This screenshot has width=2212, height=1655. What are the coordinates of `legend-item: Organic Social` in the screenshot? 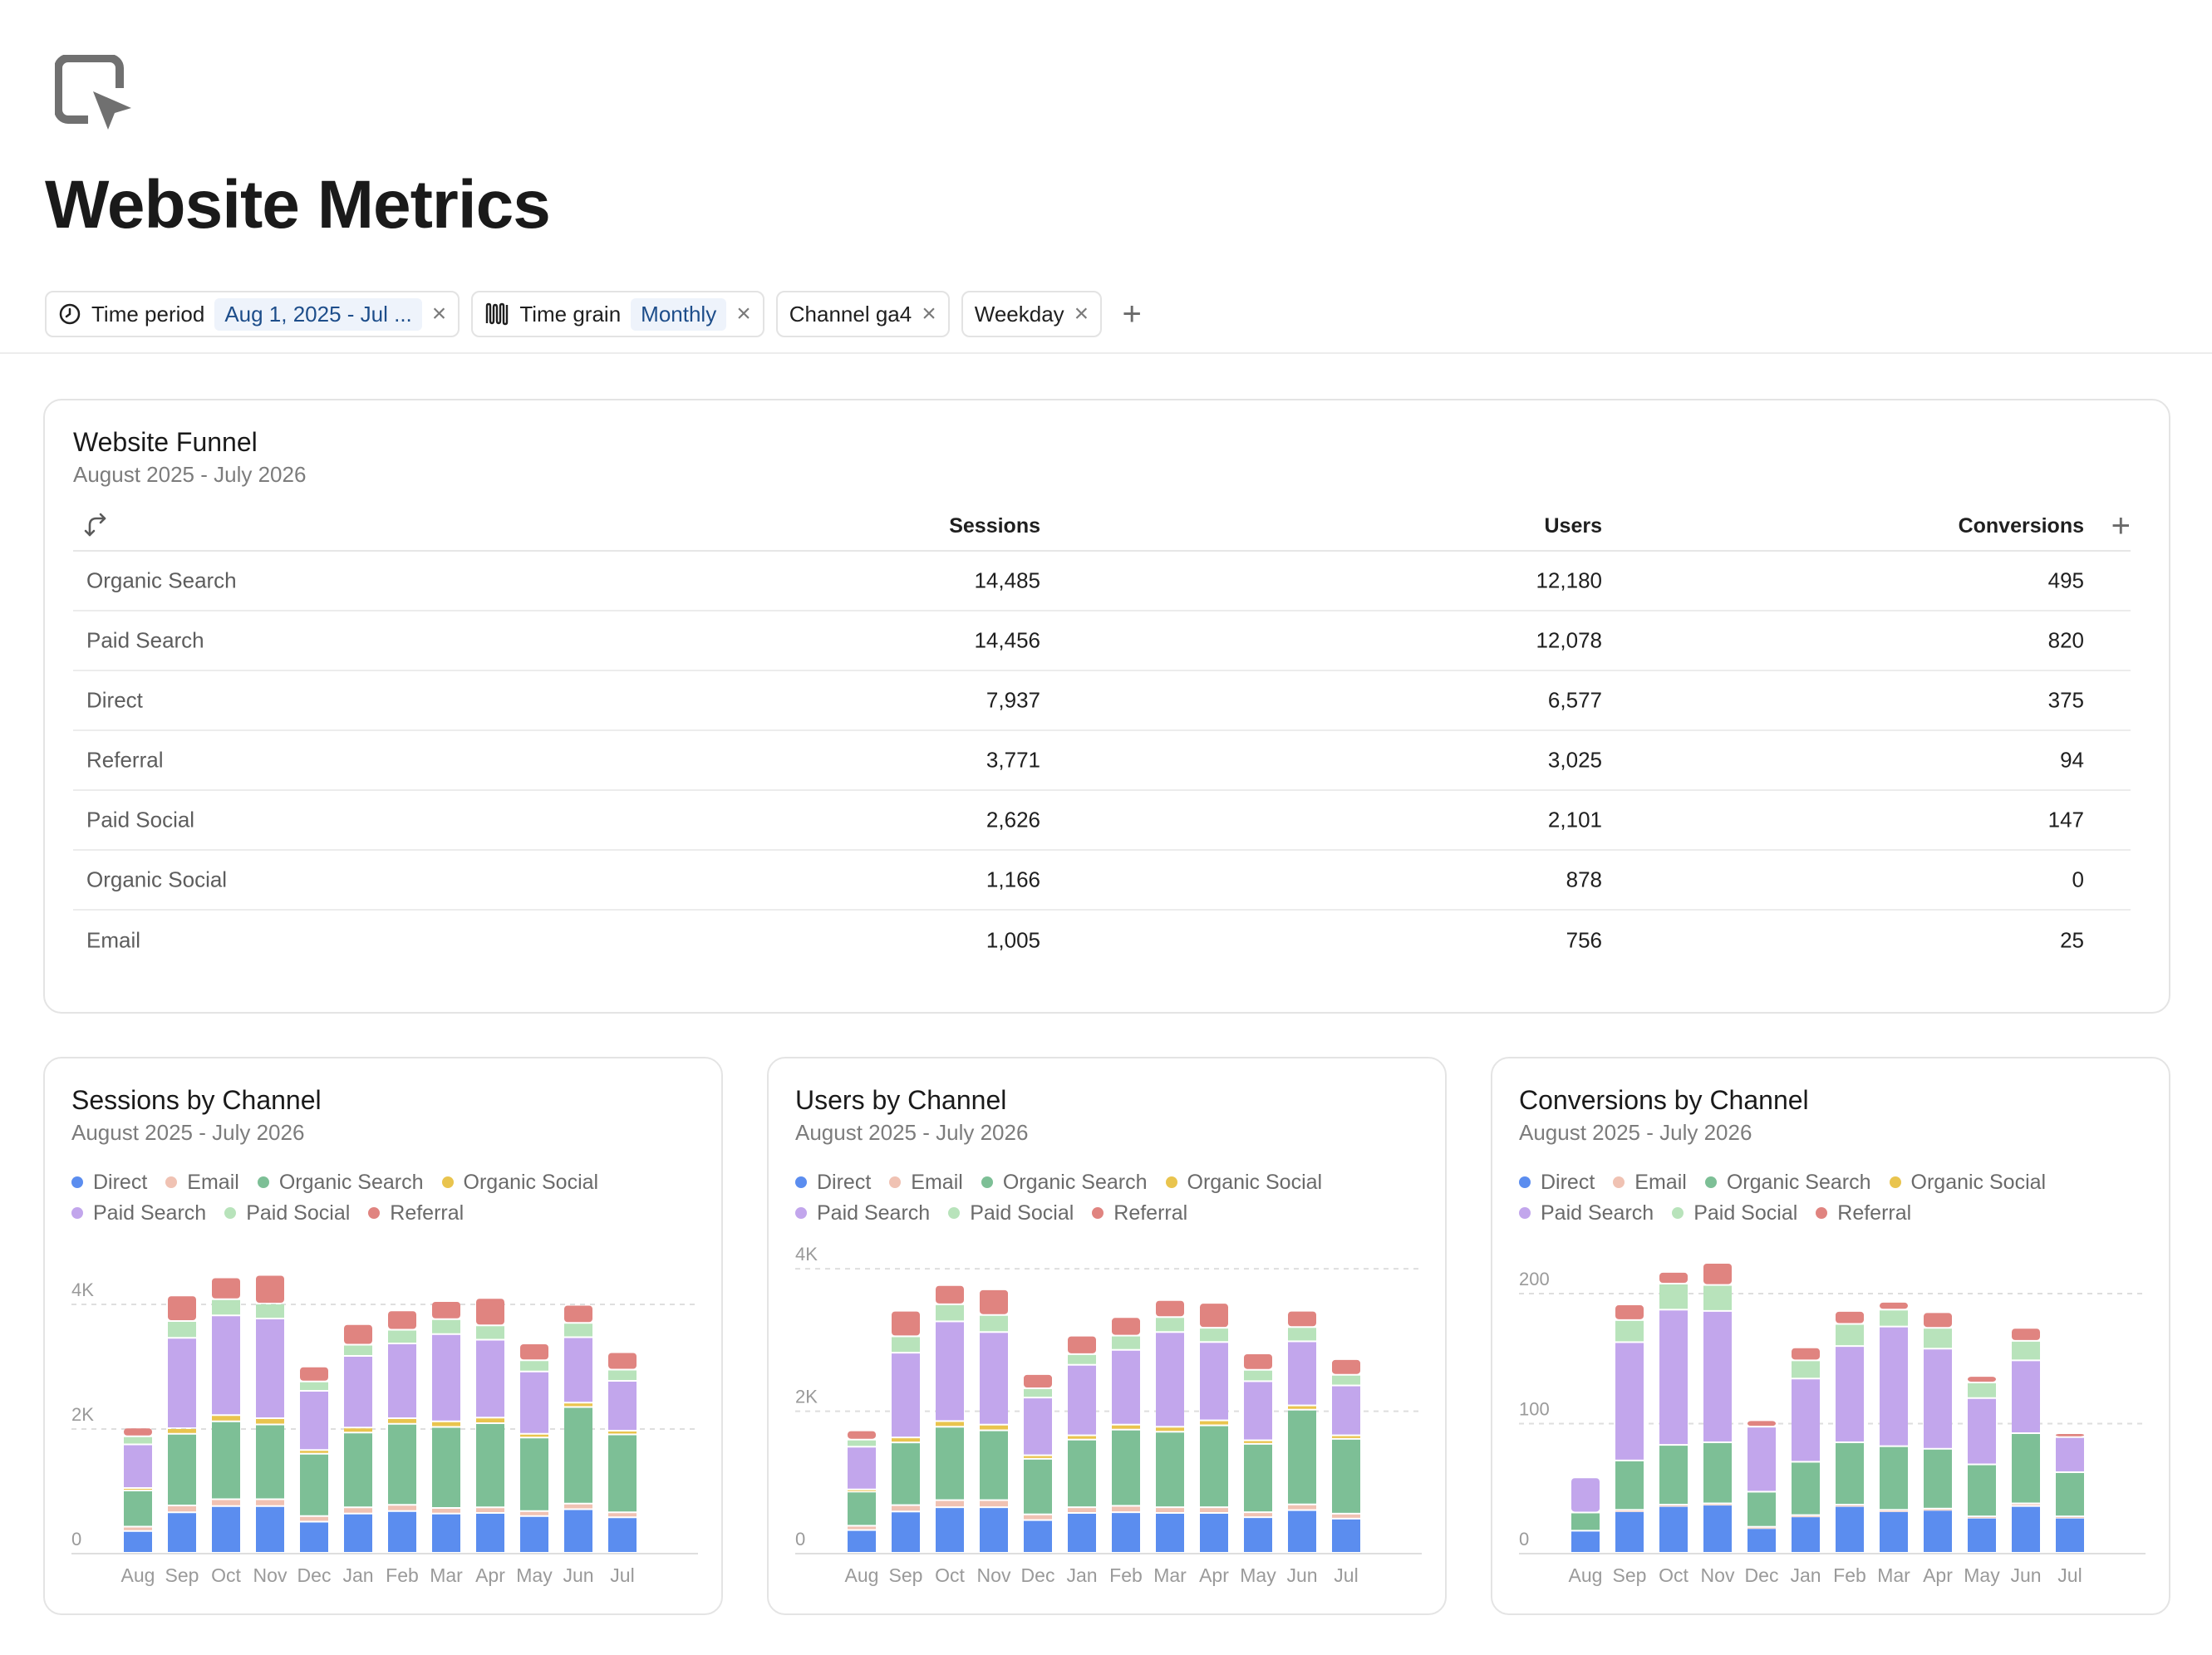 It's located at (519, 1182).